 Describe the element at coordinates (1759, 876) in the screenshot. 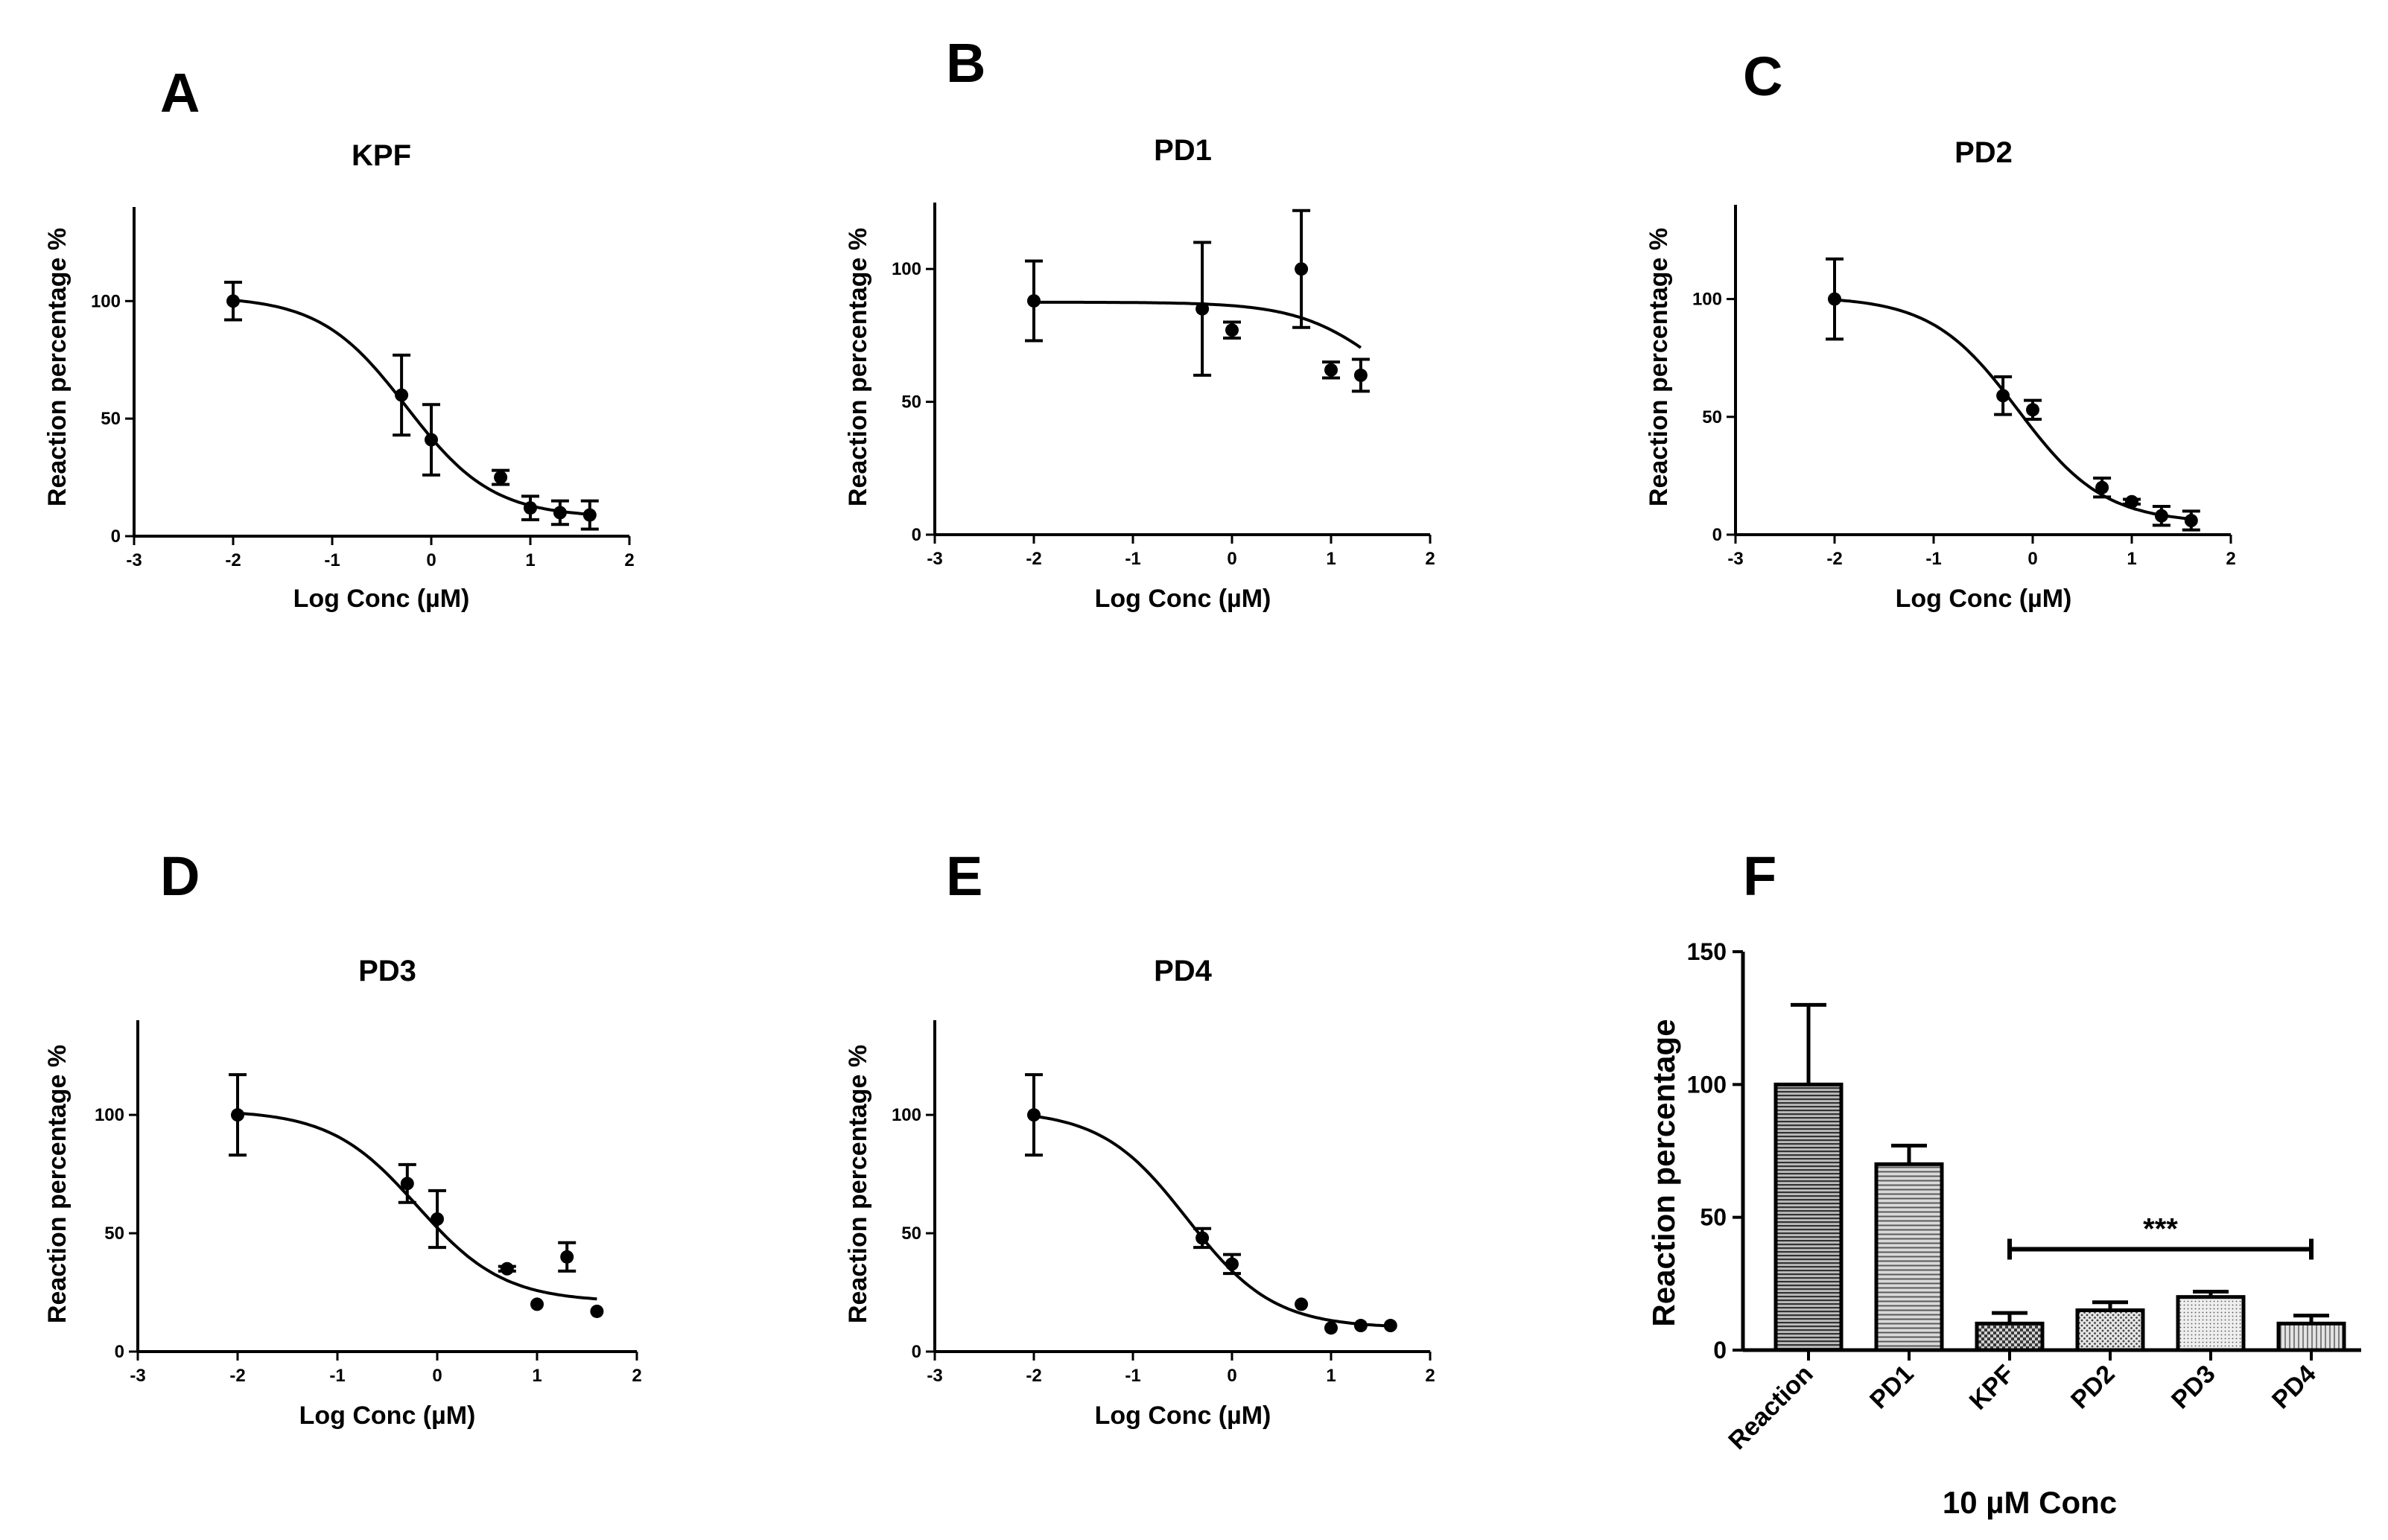

I see `panel-letter: F` at that location.